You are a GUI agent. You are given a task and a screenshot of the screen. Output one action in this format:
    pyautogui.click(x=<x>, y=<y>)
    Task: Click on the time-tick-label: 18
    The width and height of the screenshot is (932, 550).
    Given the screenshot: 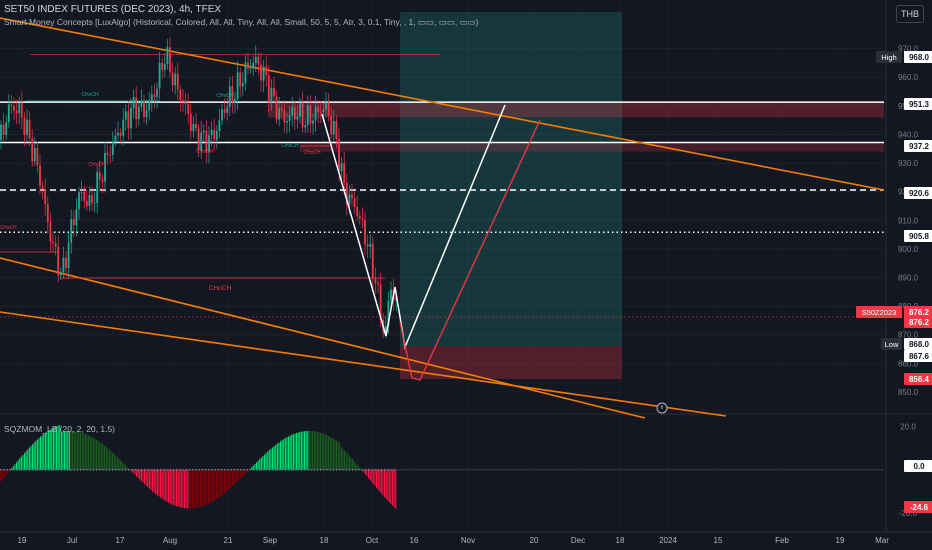 What is the action you would take?
    pyautogui.click(x=620, y=540)
    